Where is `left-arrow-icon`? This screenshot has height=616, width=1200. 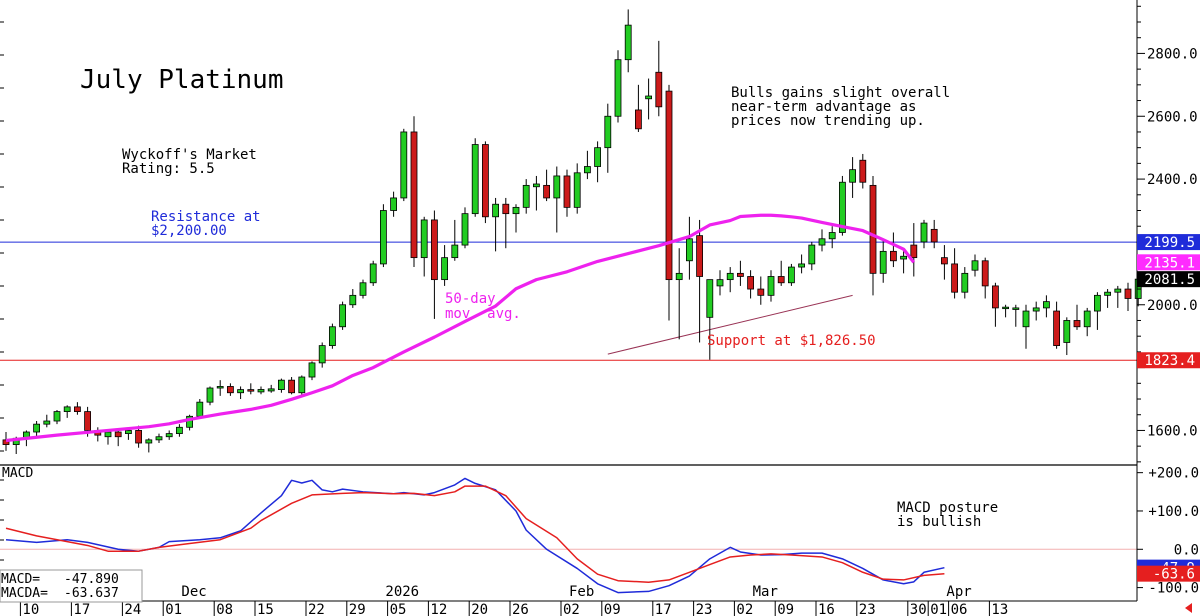
left-arrow-icon is located at coordinates (1182, 608).